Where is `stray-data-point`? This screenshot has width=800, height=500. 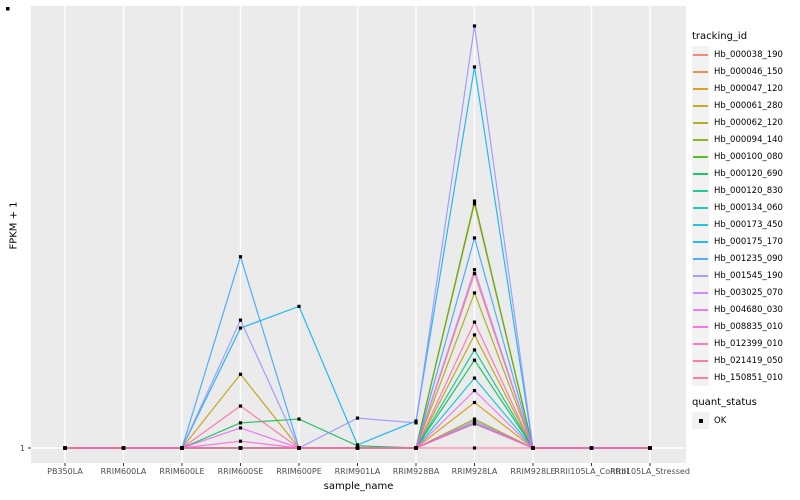 stray-data-point is located at coordinates (8, 9).